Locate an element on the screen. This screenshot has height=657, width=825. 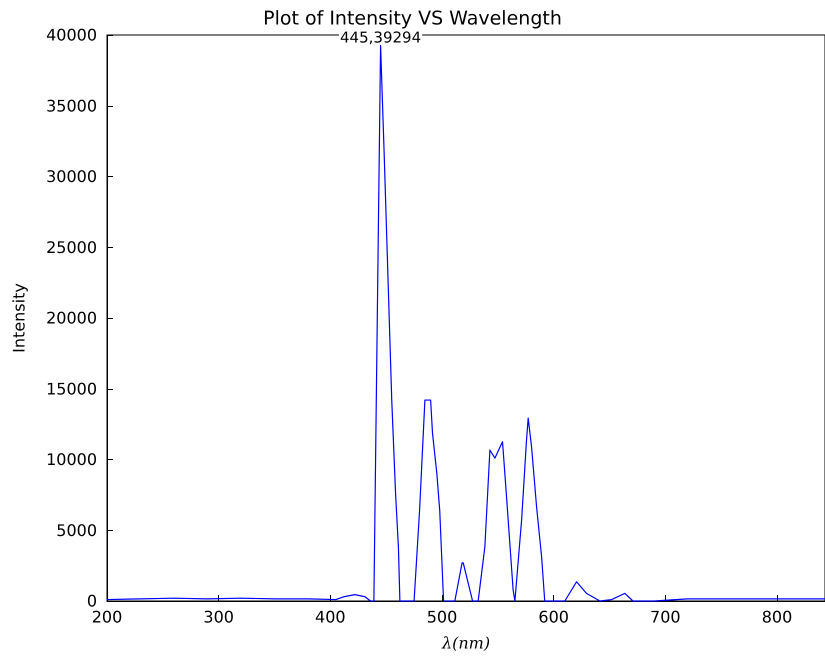
x-tick-label: 500 is located at coordinates (442, 617).